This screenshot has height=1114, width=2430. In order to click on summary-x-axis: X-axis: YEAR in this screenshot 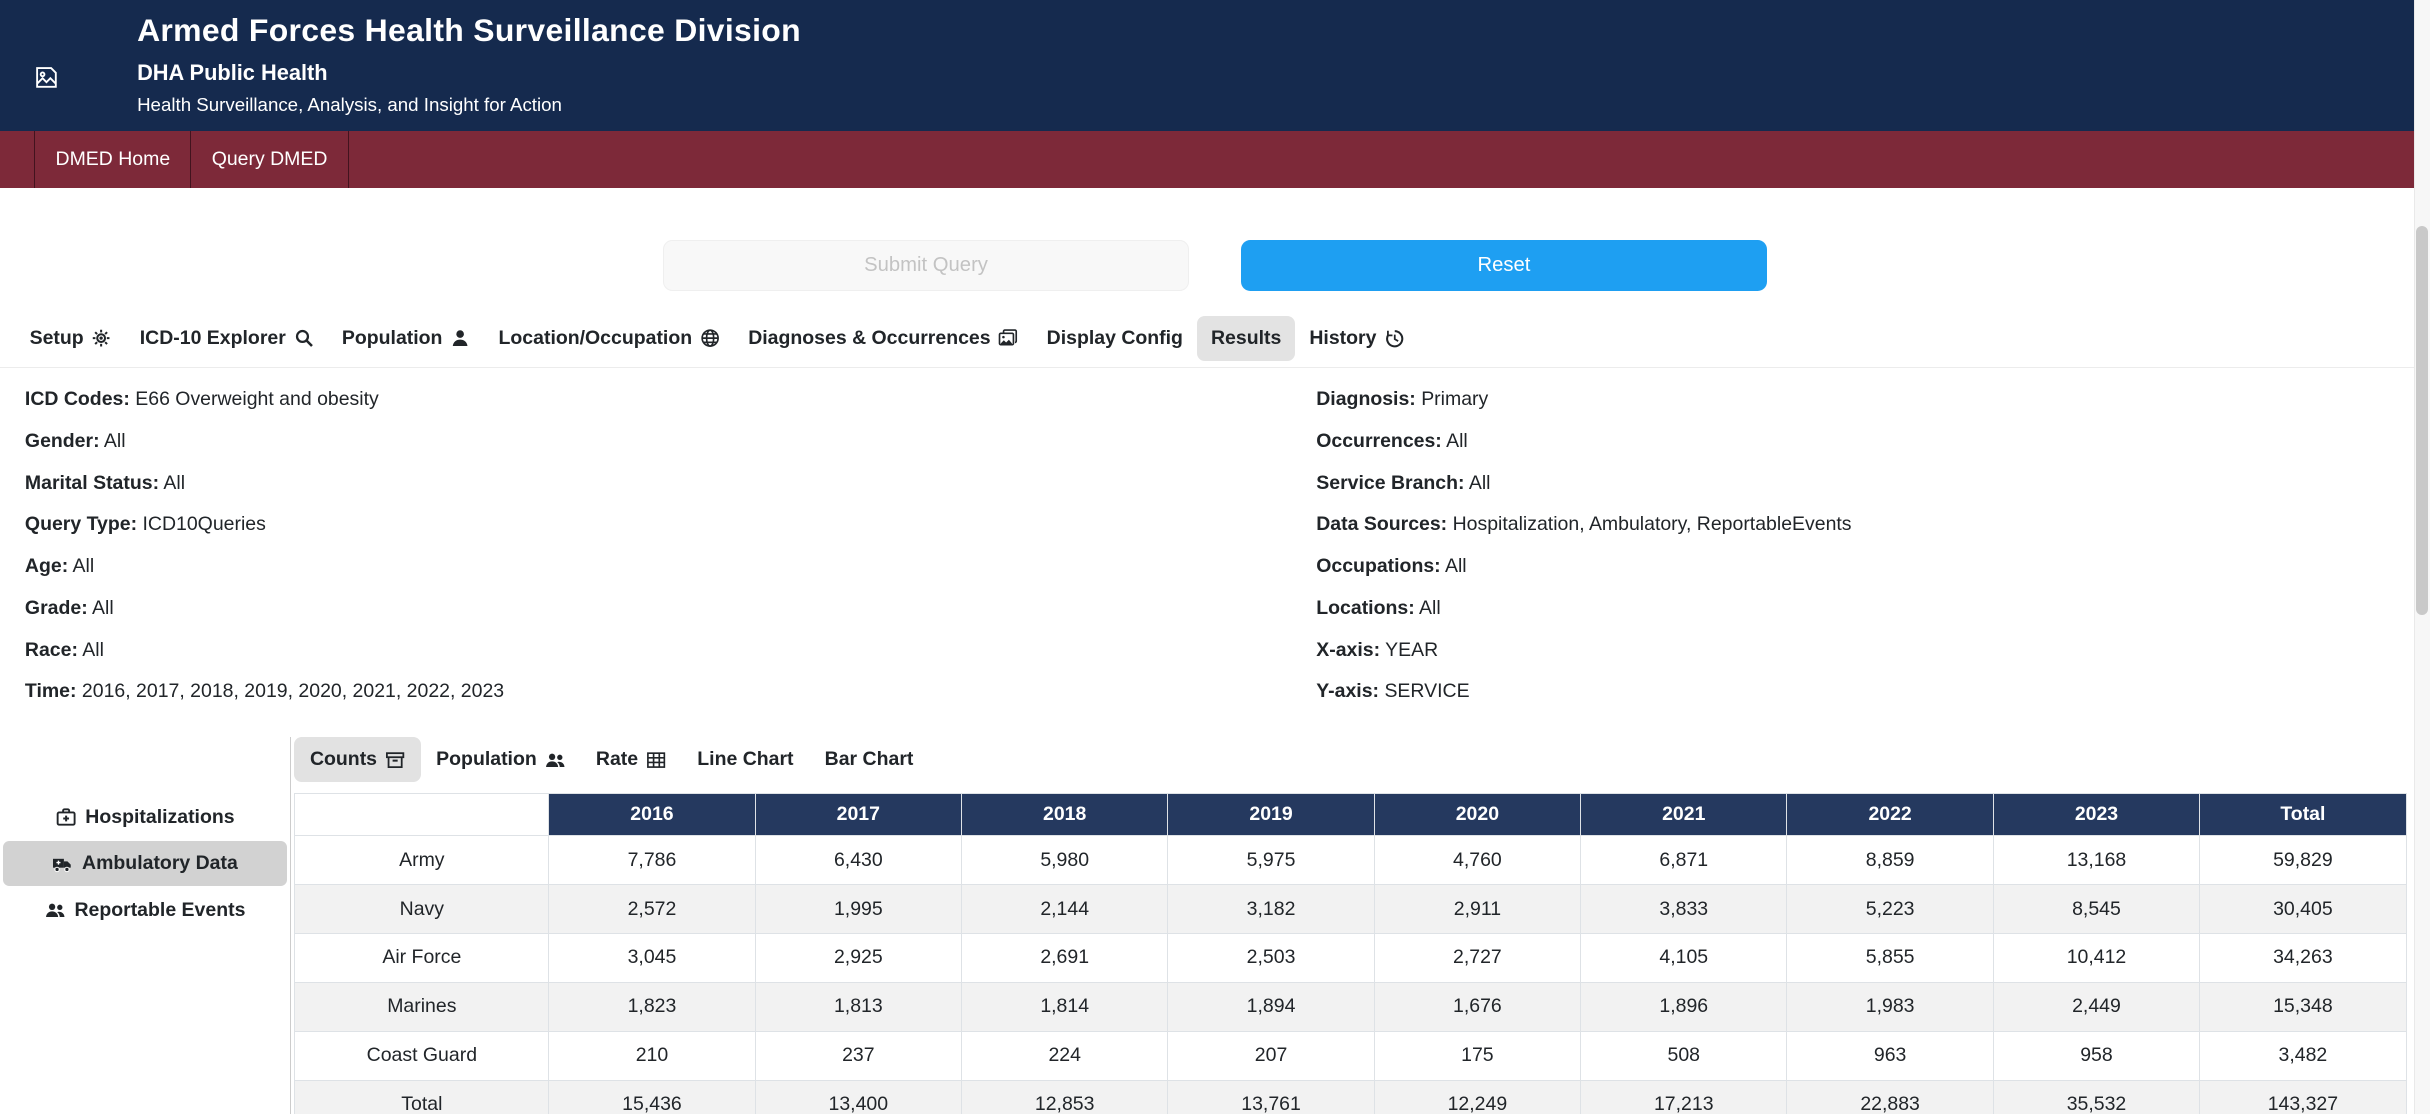, I will do `click(1583, 650)`.